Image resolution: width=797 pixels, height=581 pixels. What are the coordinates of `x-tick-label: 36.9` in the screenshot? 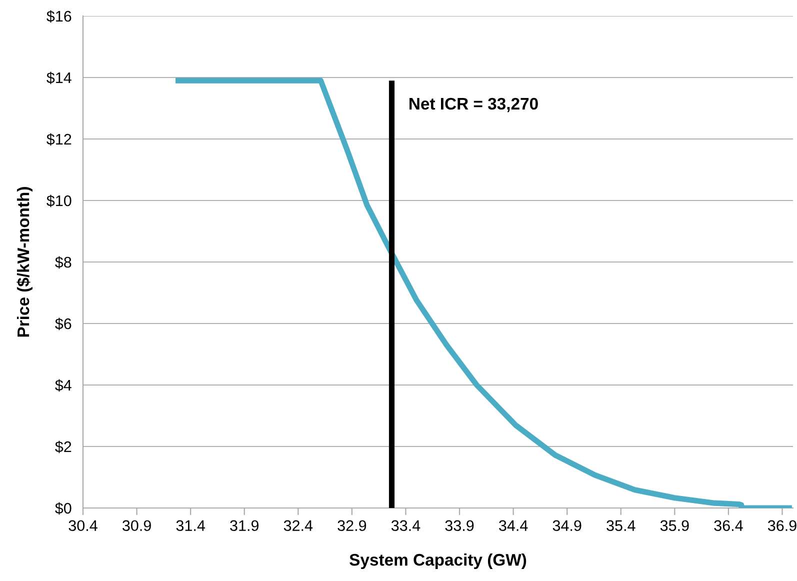 It's located at (782, 526).